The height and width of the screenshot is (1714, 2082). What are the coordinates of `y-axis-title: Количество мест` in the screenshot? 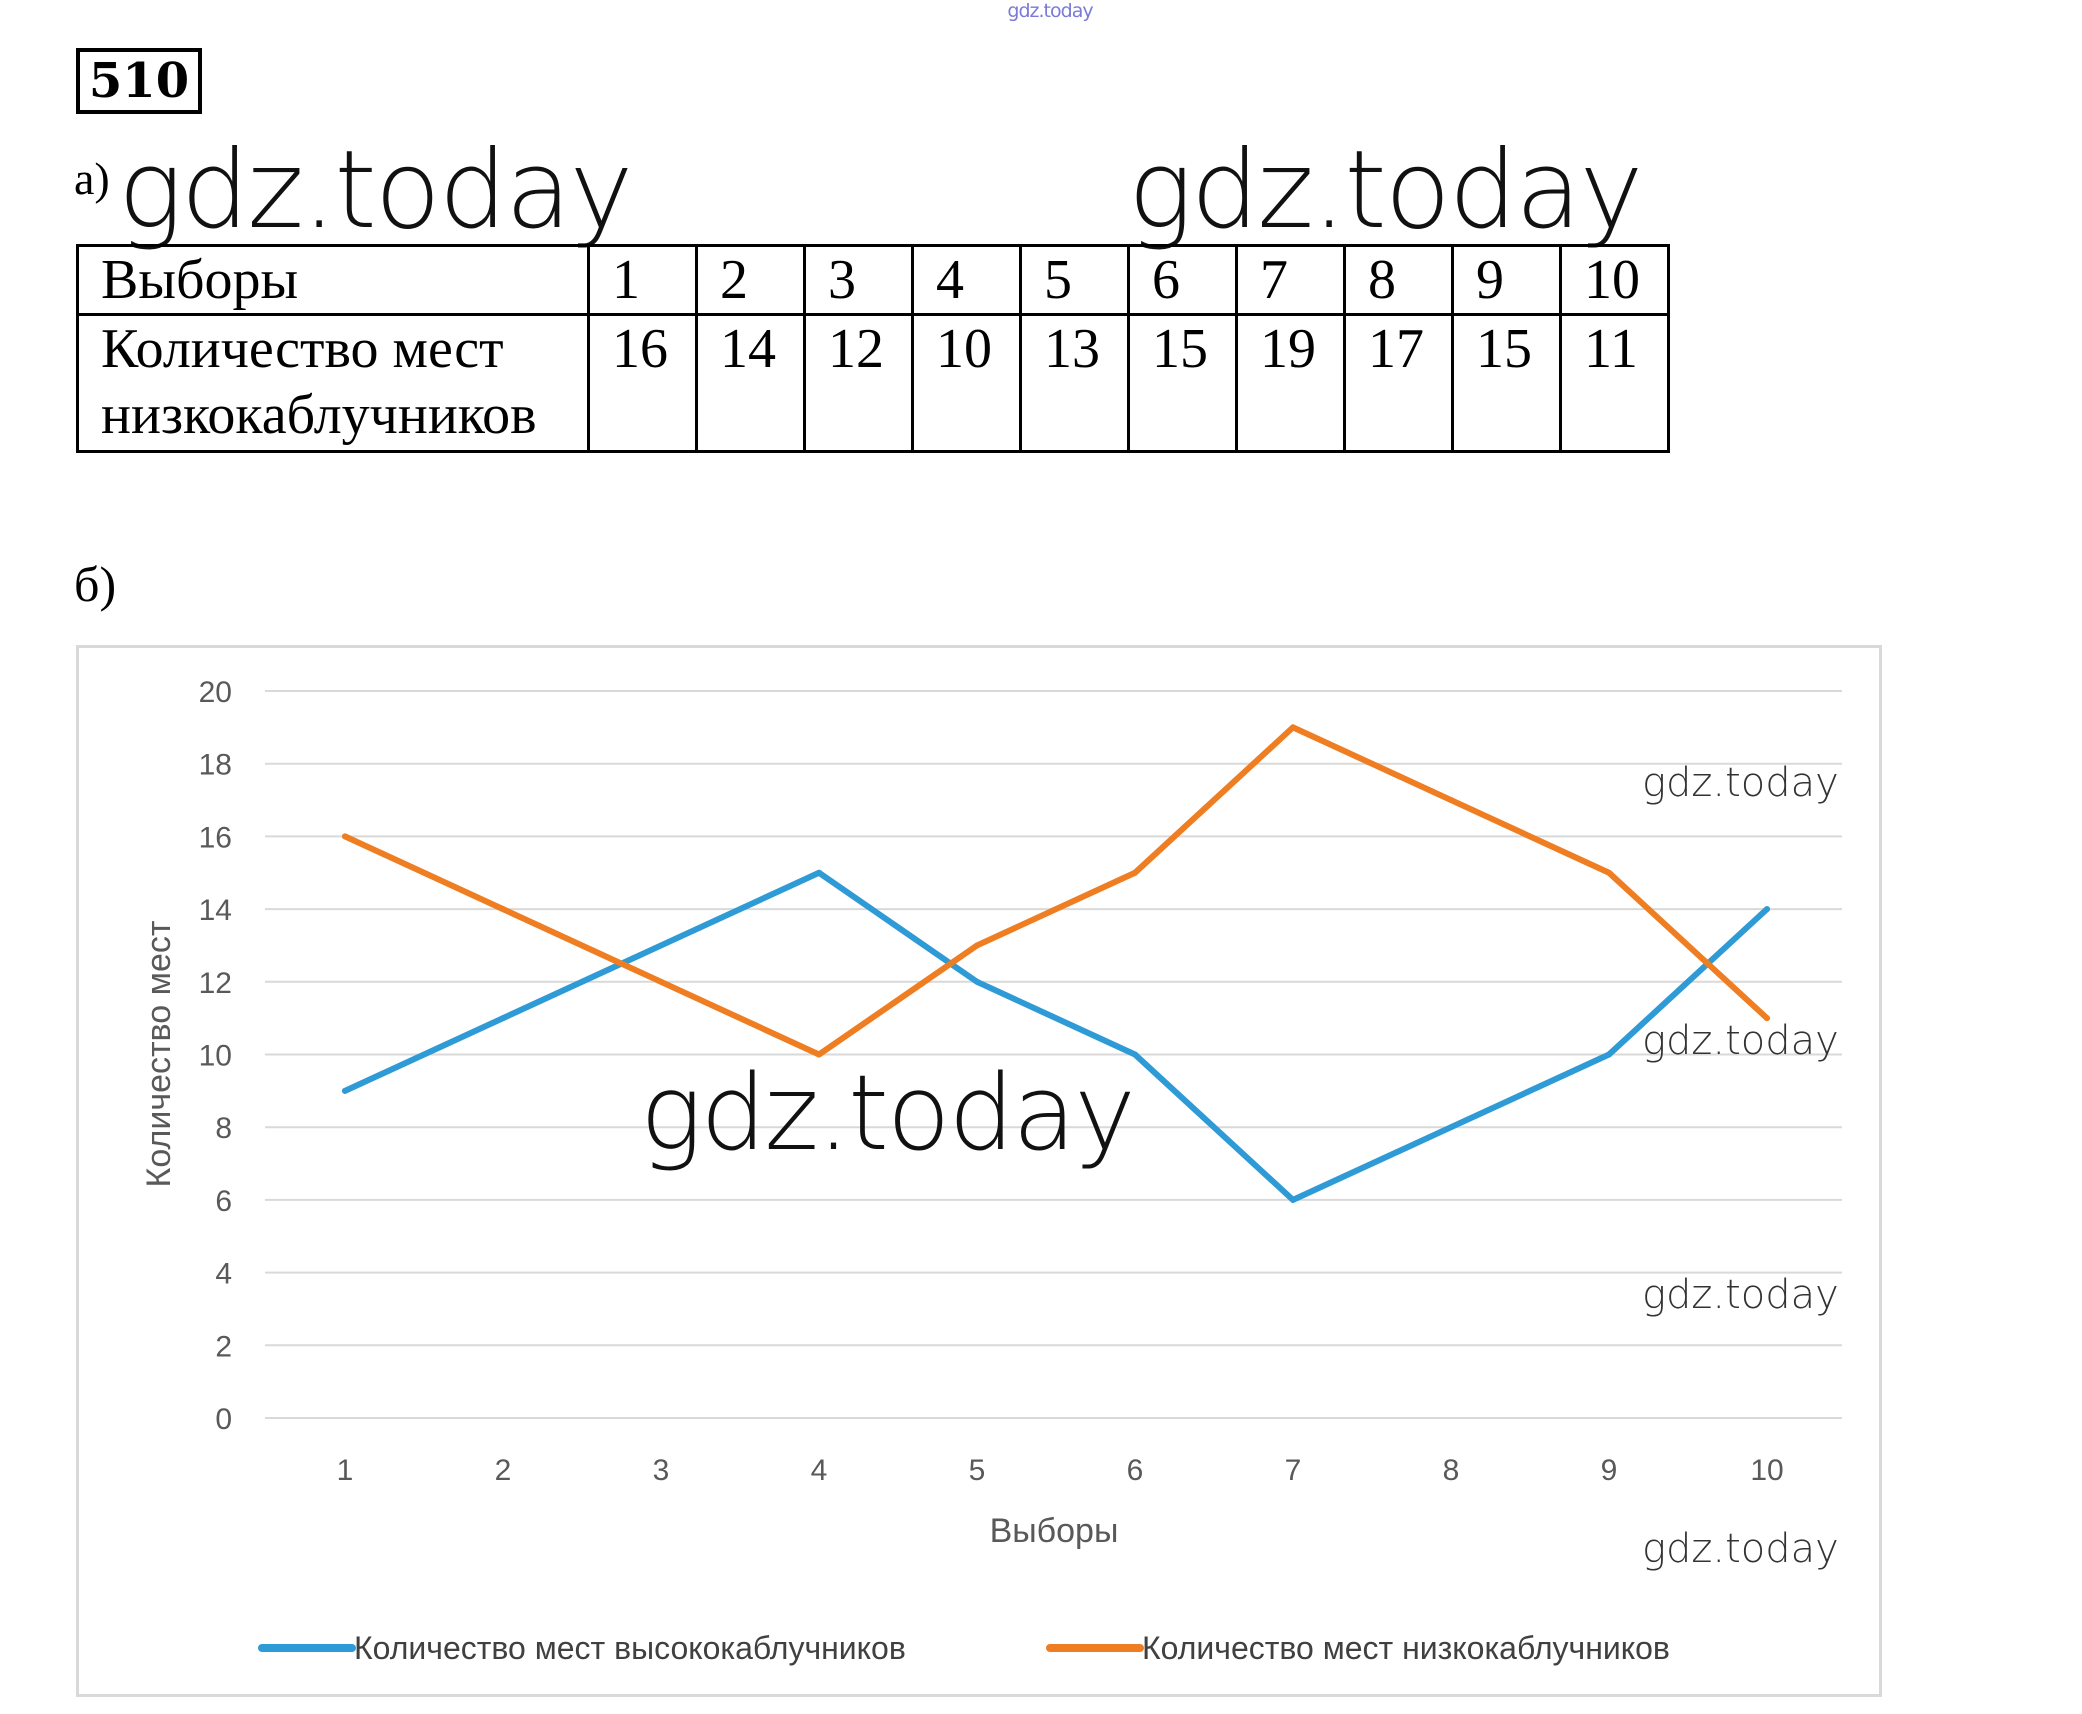 It's located at (159, 1054).